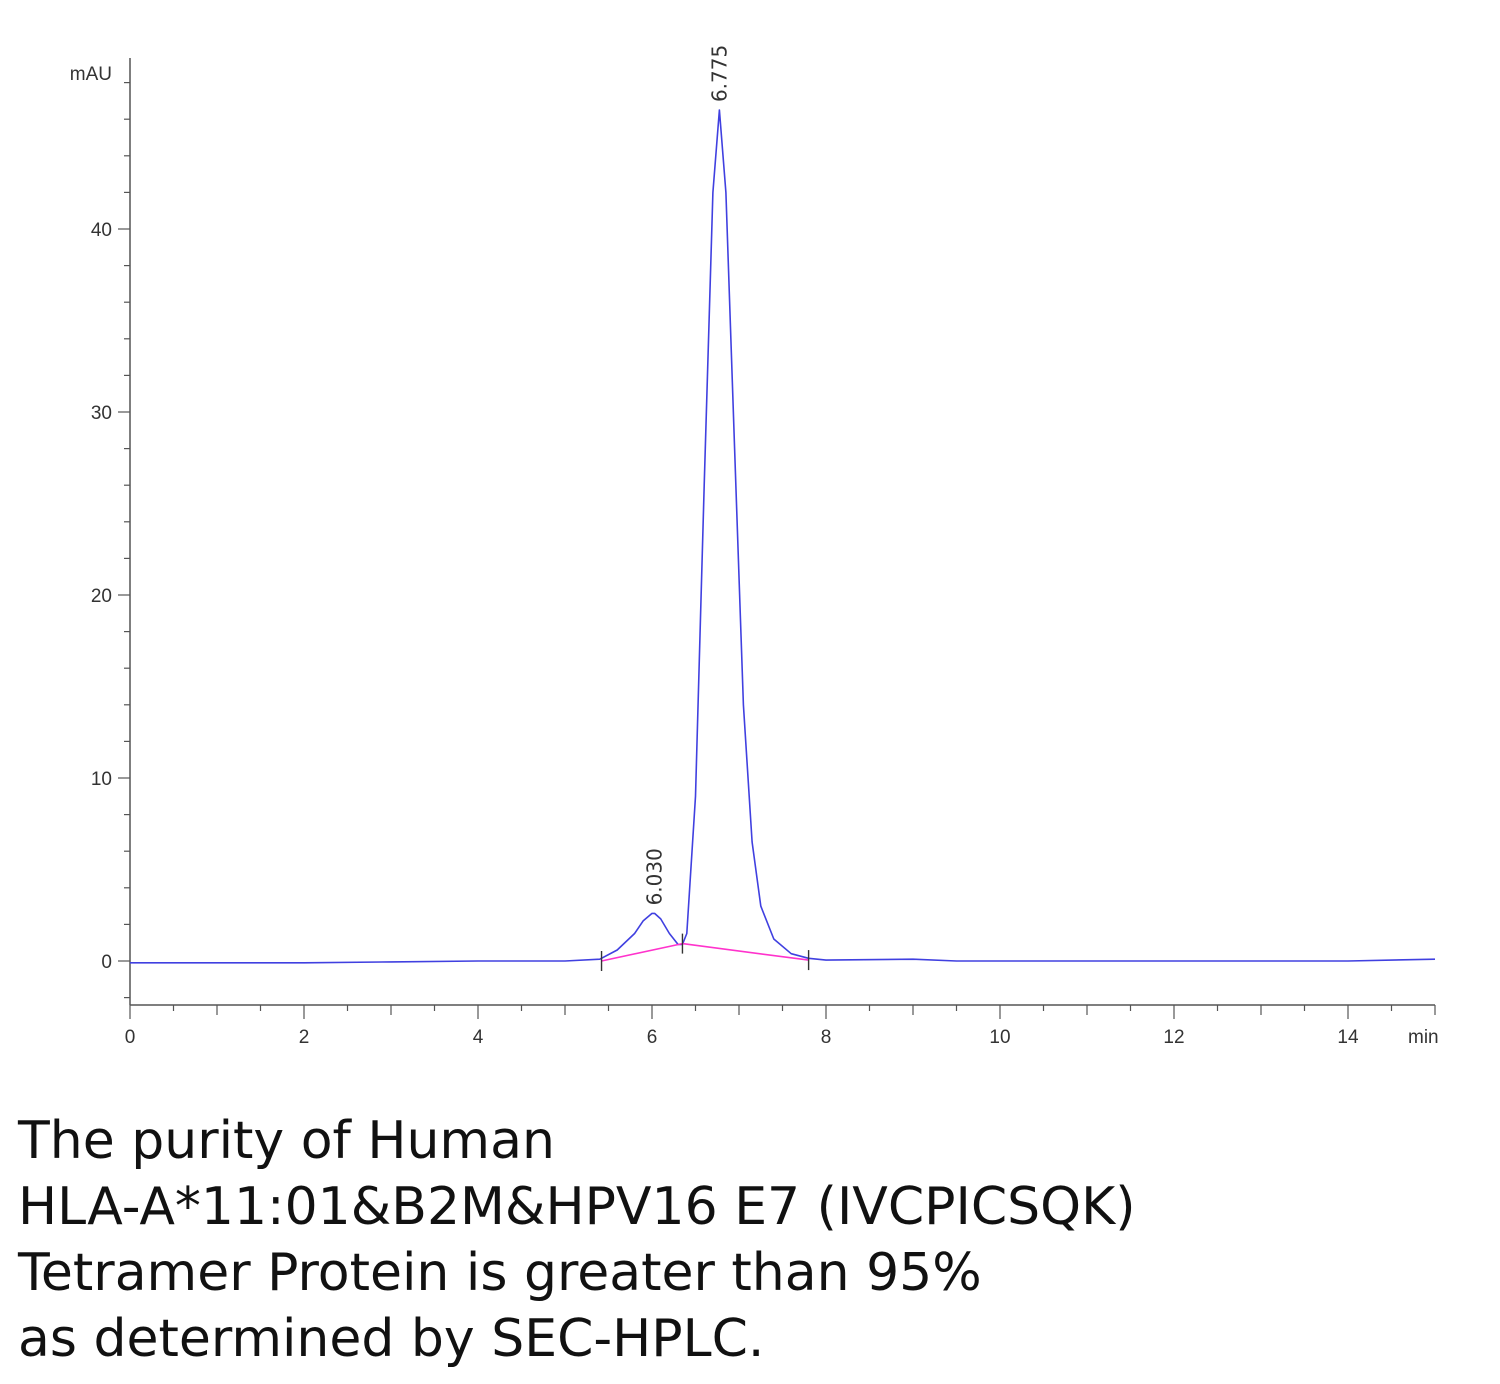 The width and height of the screenshot is (1500, 1384). I want to click on y-tick-label: 20, so click(101, 596).